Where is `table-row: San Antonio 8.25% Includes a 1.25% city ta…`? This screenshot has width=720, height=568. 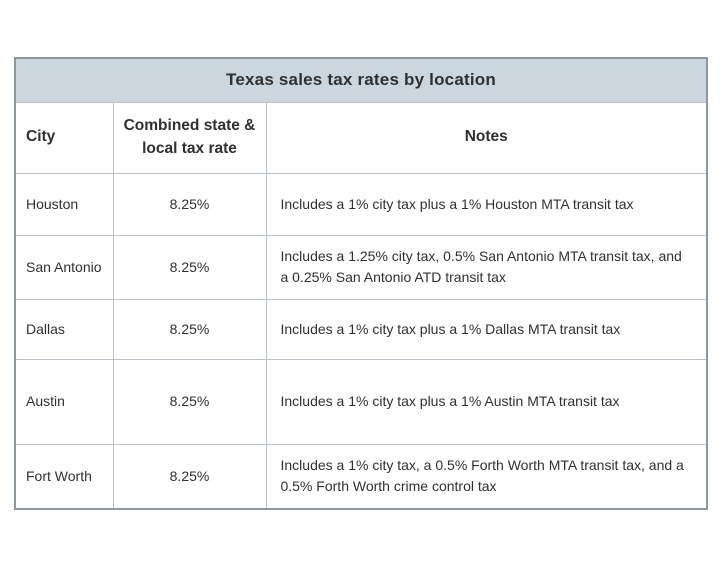
table-row: San Antonio 8.25% Includes a 1.25% city ta… is located at coordinates (361, 267).